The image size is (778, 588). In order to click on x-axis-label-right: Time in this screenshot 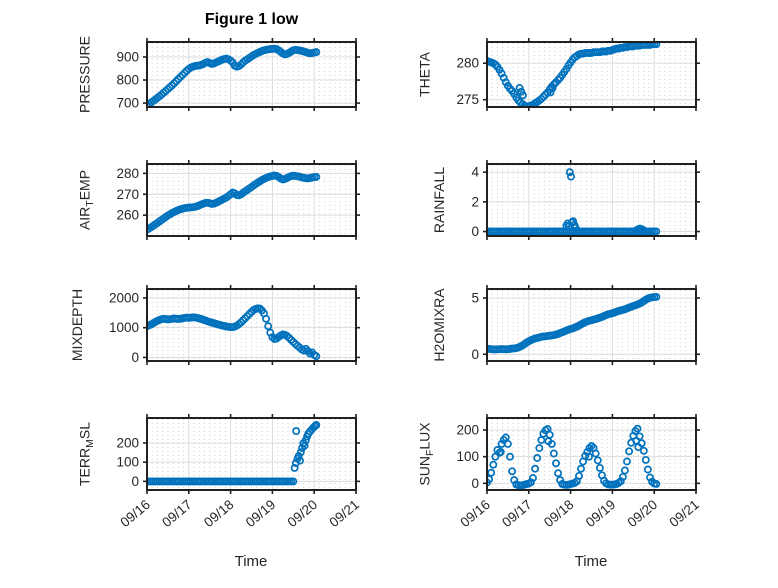, I will do `click(591, 561)`.